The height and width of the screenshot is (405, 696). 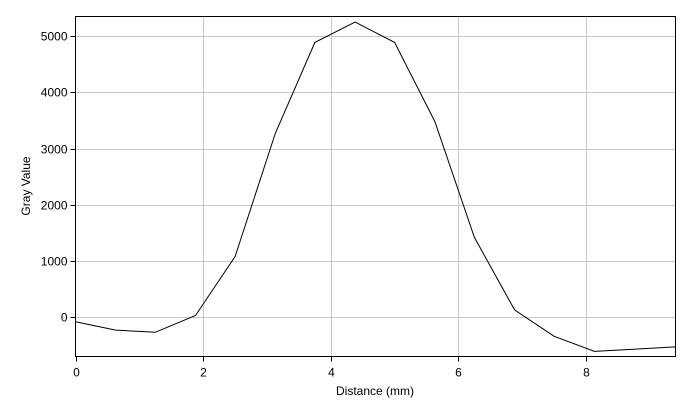 What do you see at coordinates (375, 391) in the screenshot?
I see `x-axis-title: Distance (mm)` at bounding box center [375, 391].